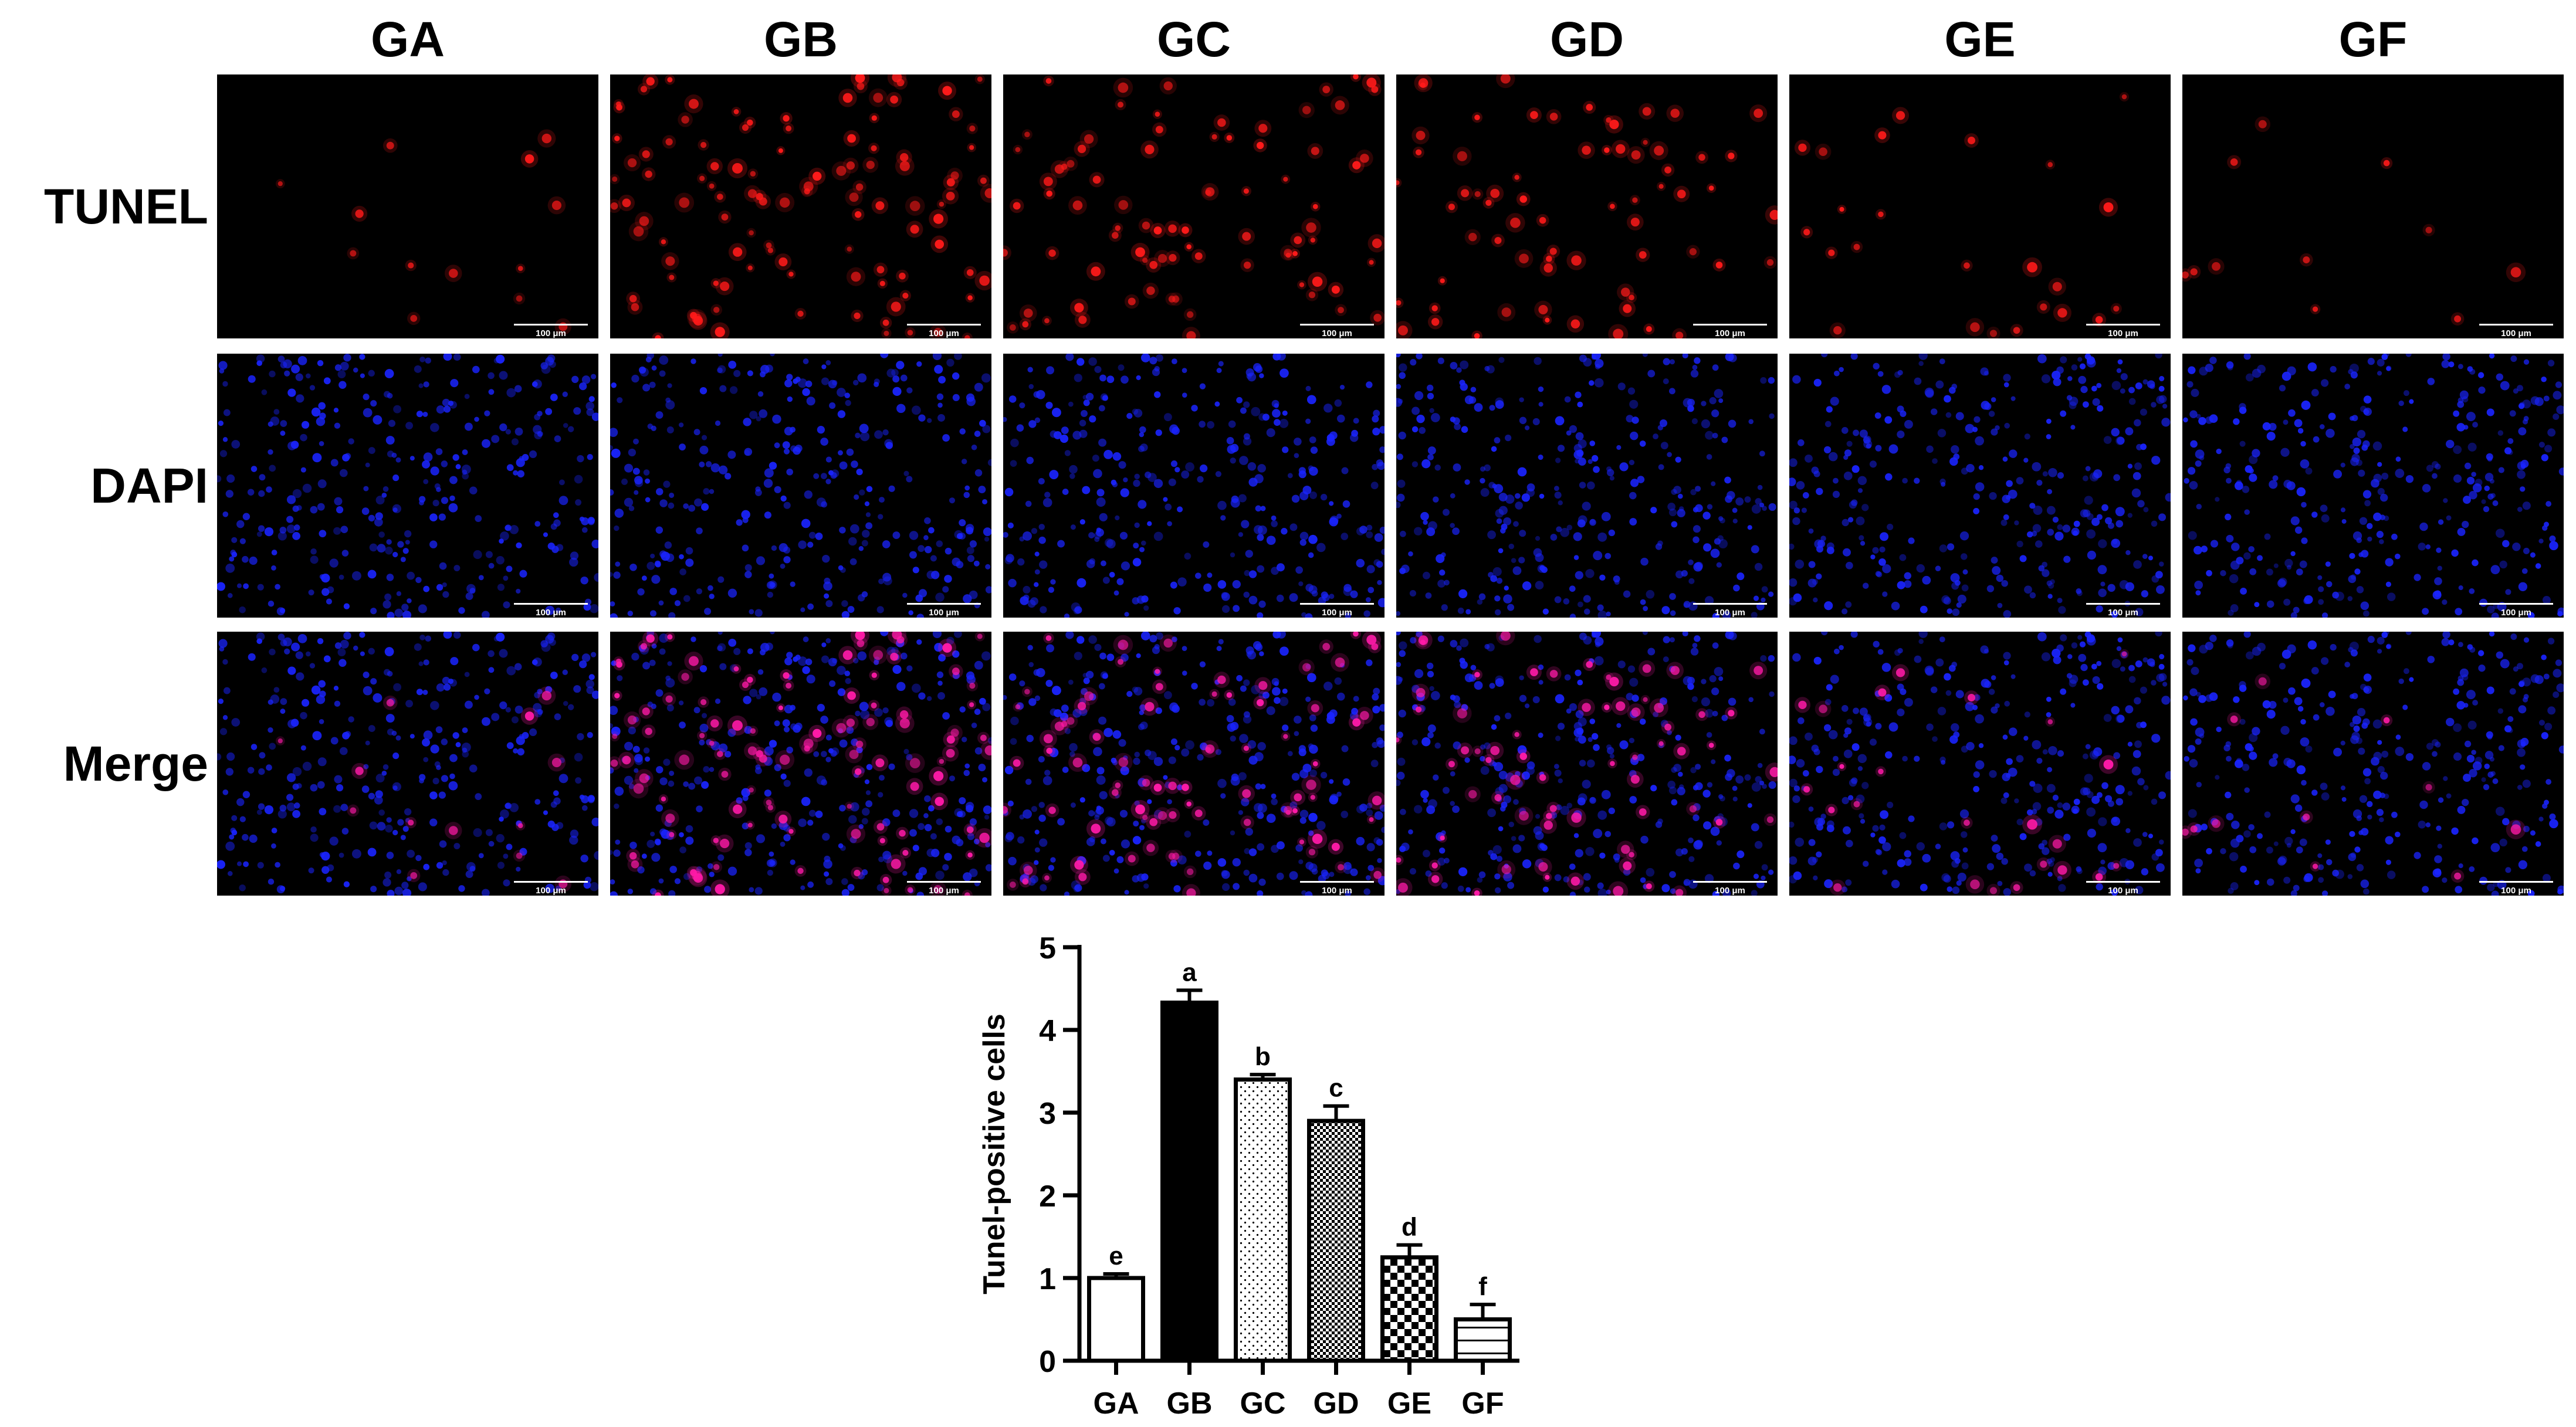  I want to click on bar-ga, so click(1116, 1319).